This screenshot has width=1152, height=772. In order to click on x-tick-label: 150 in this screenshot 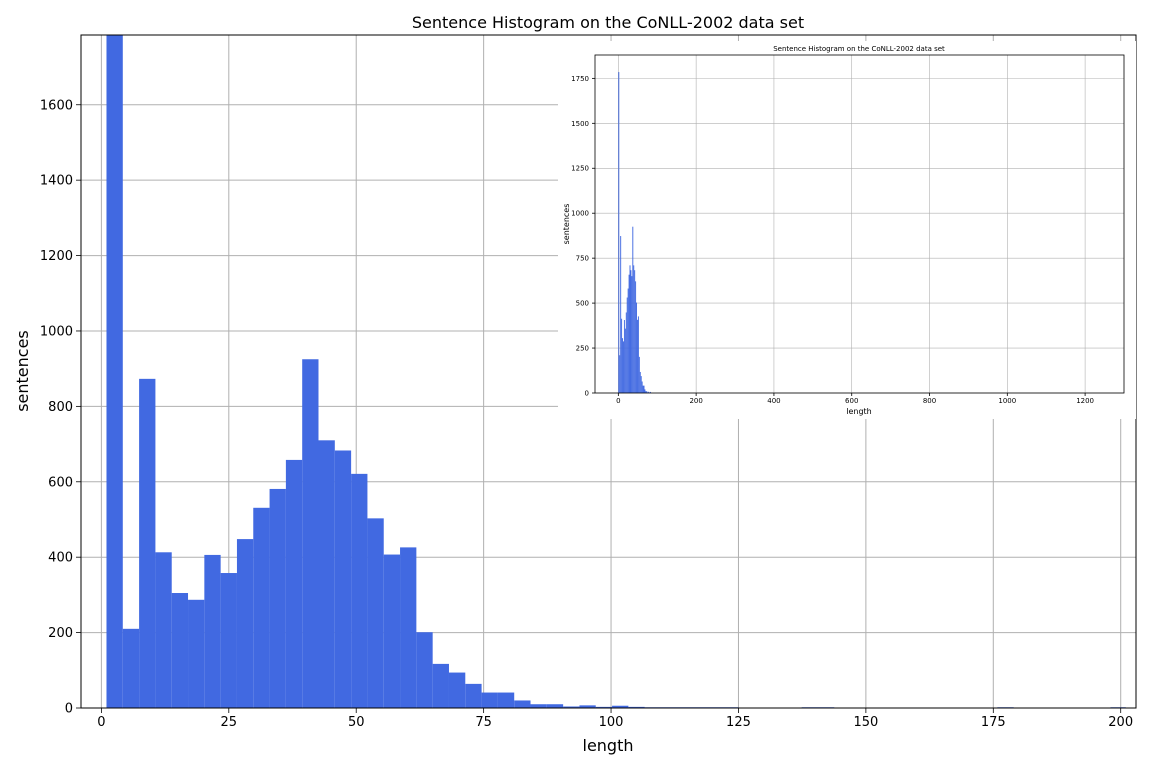, I will do `click(865, 722)`.